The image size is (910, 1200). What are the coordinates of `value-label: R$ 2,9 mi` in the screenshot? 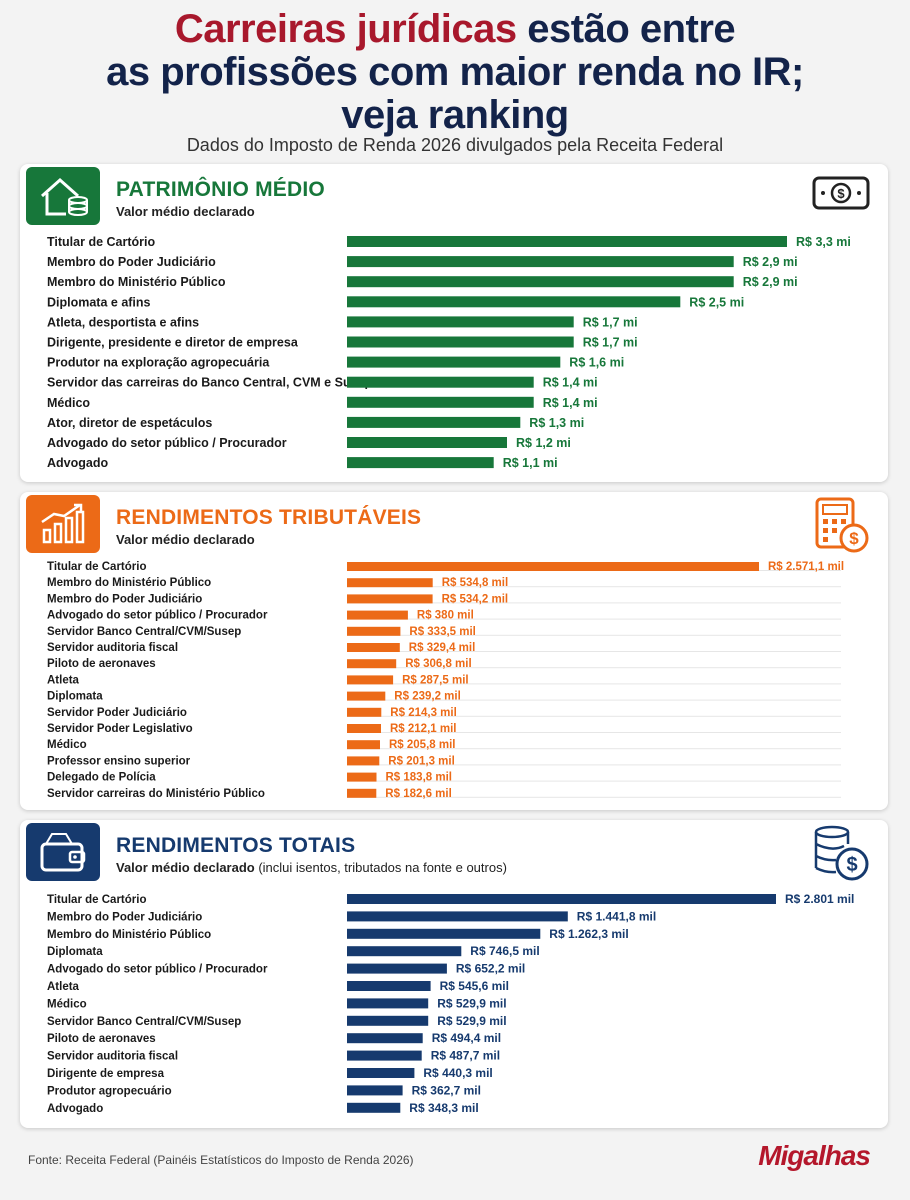 It's located at (770, 282).